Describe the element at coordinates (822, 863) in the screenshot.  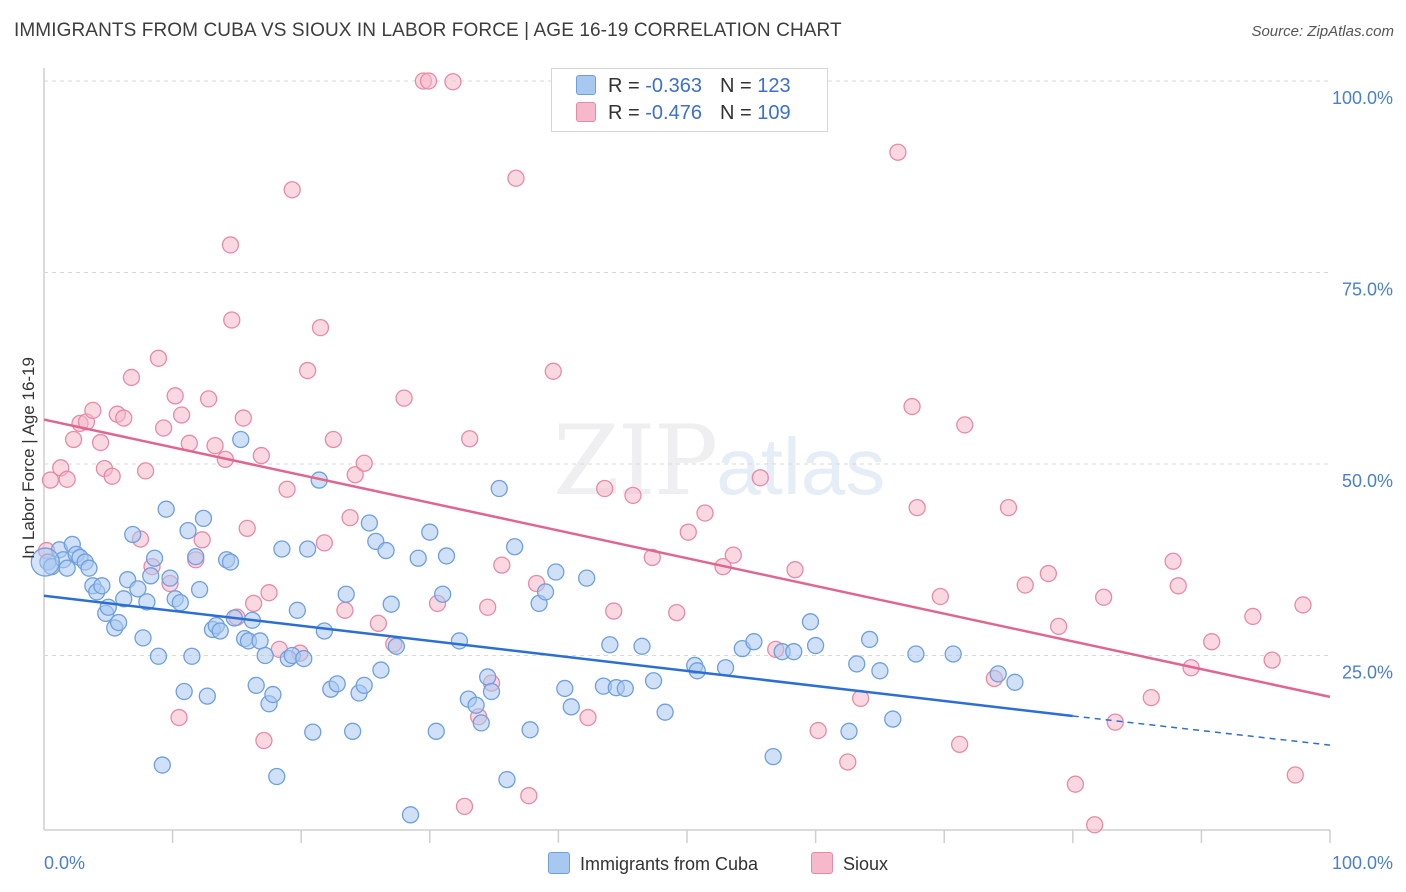
I see `legend-swatch-sioux` at that location.